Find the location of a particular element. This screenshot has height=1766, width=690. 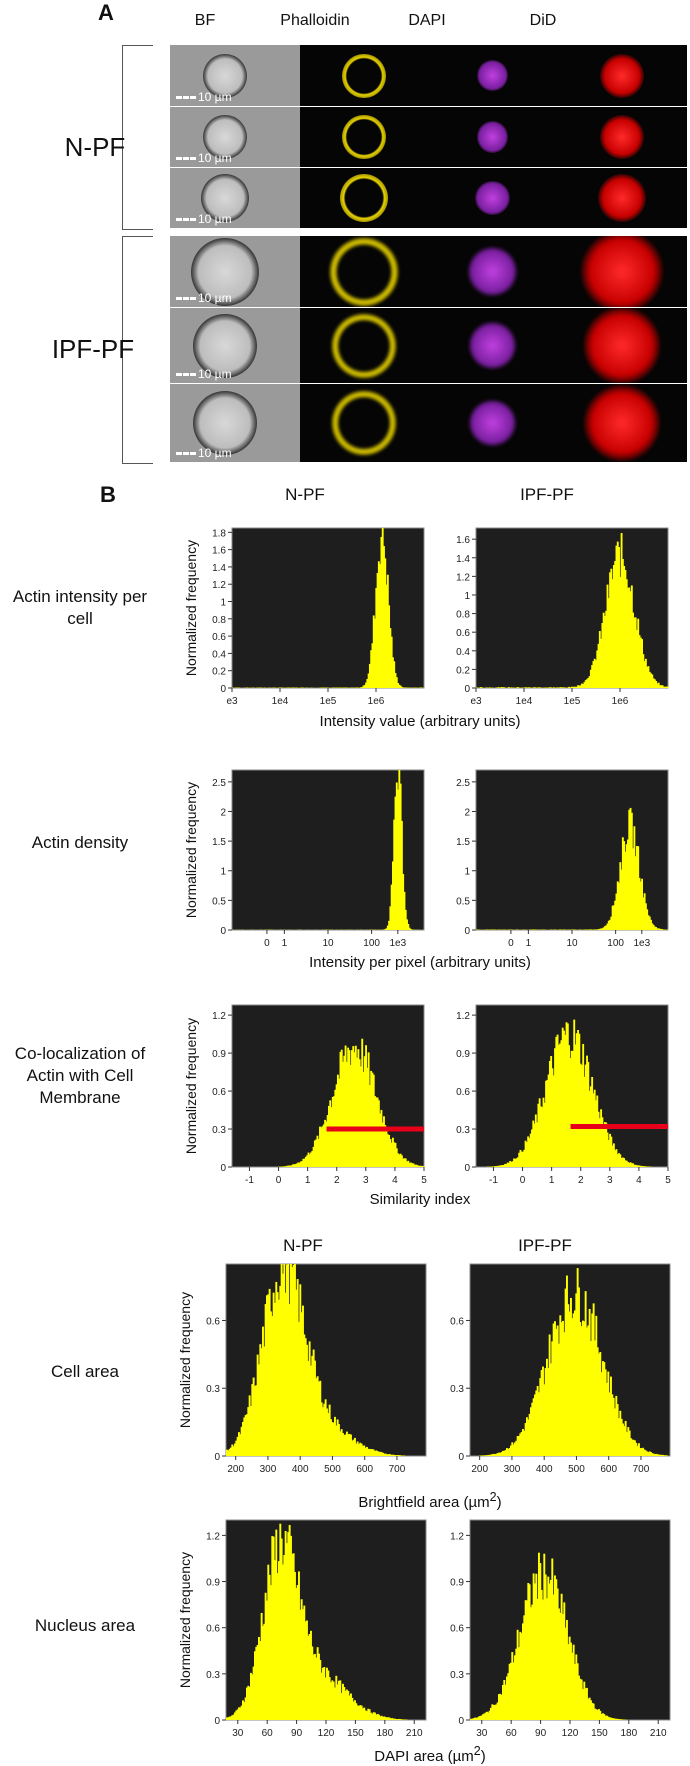

x-tick-label: 150 is located at coordinates (599, 1733).